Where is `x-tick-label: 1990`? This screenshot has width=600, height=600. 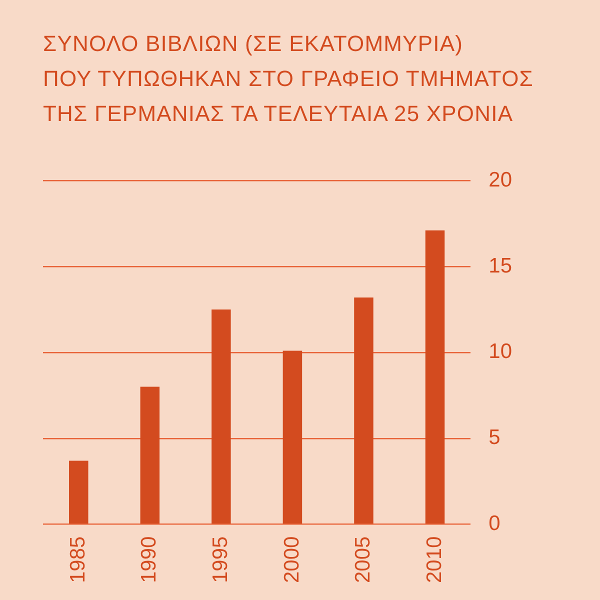
x-tick-label: 1990 is located at coordinates (149, 559).